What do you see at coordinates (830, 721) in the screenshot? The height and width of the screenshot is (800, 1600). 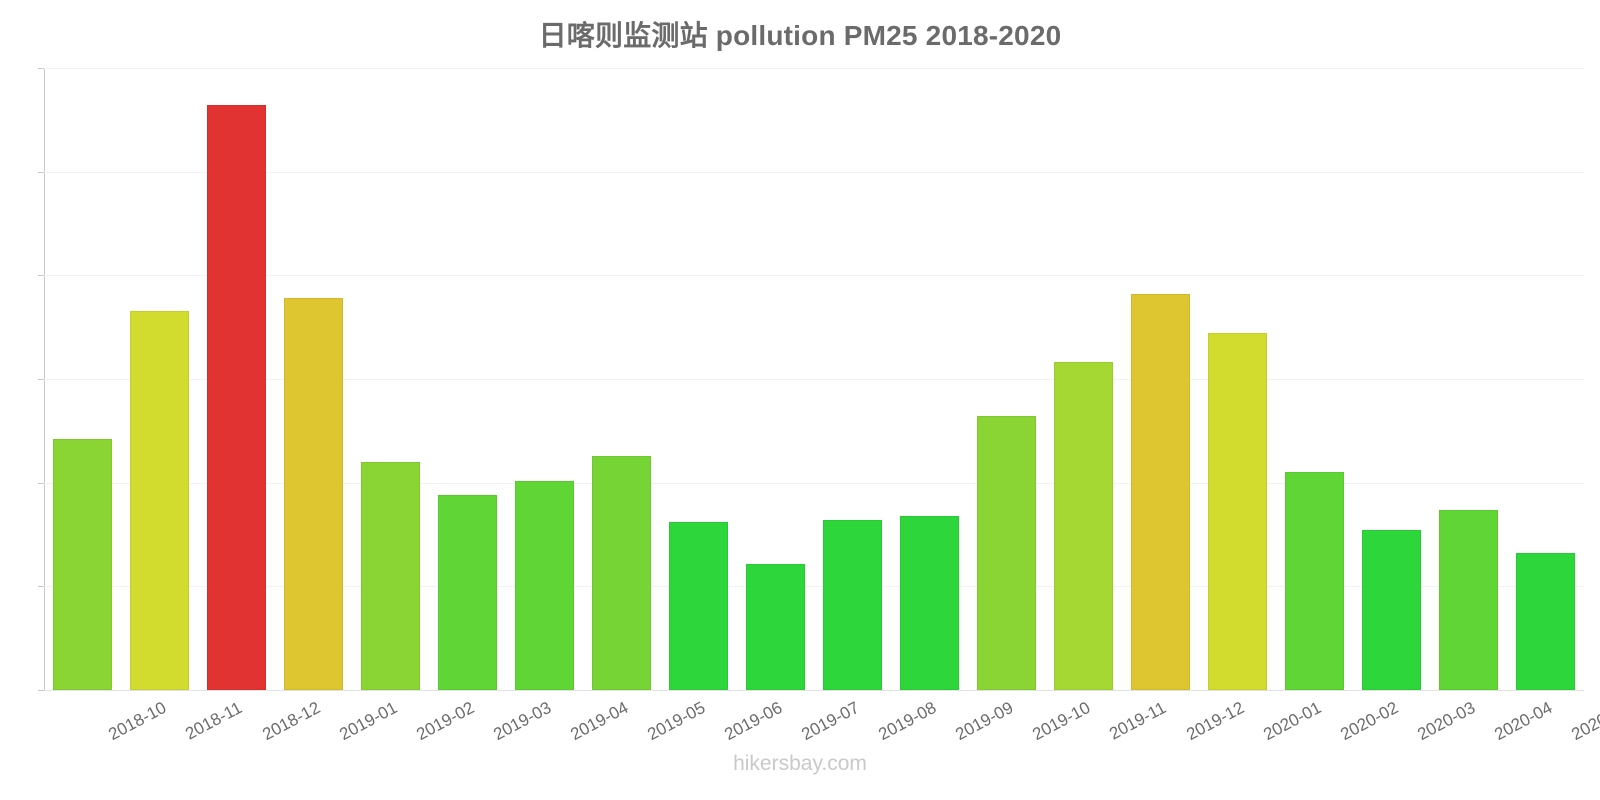 I see `x-tick-label: 2019-07` at bounding box center [830, 721].